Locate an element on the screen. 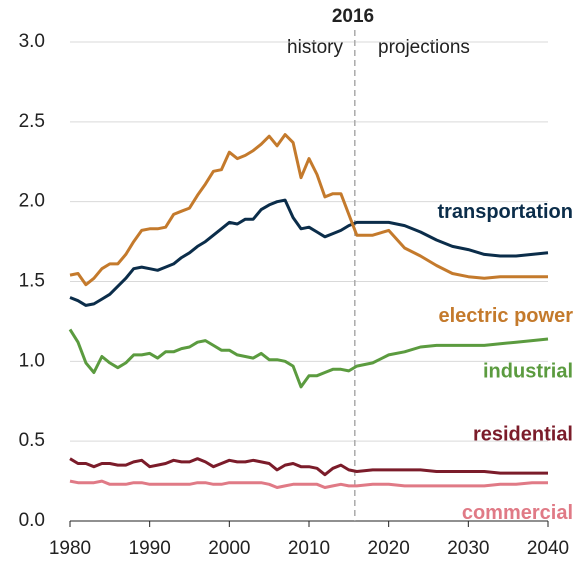 Image resolution: width=579 pixels, height=567 pixels. y-tick-label: 1.0 is located at coordinates (32, 360).